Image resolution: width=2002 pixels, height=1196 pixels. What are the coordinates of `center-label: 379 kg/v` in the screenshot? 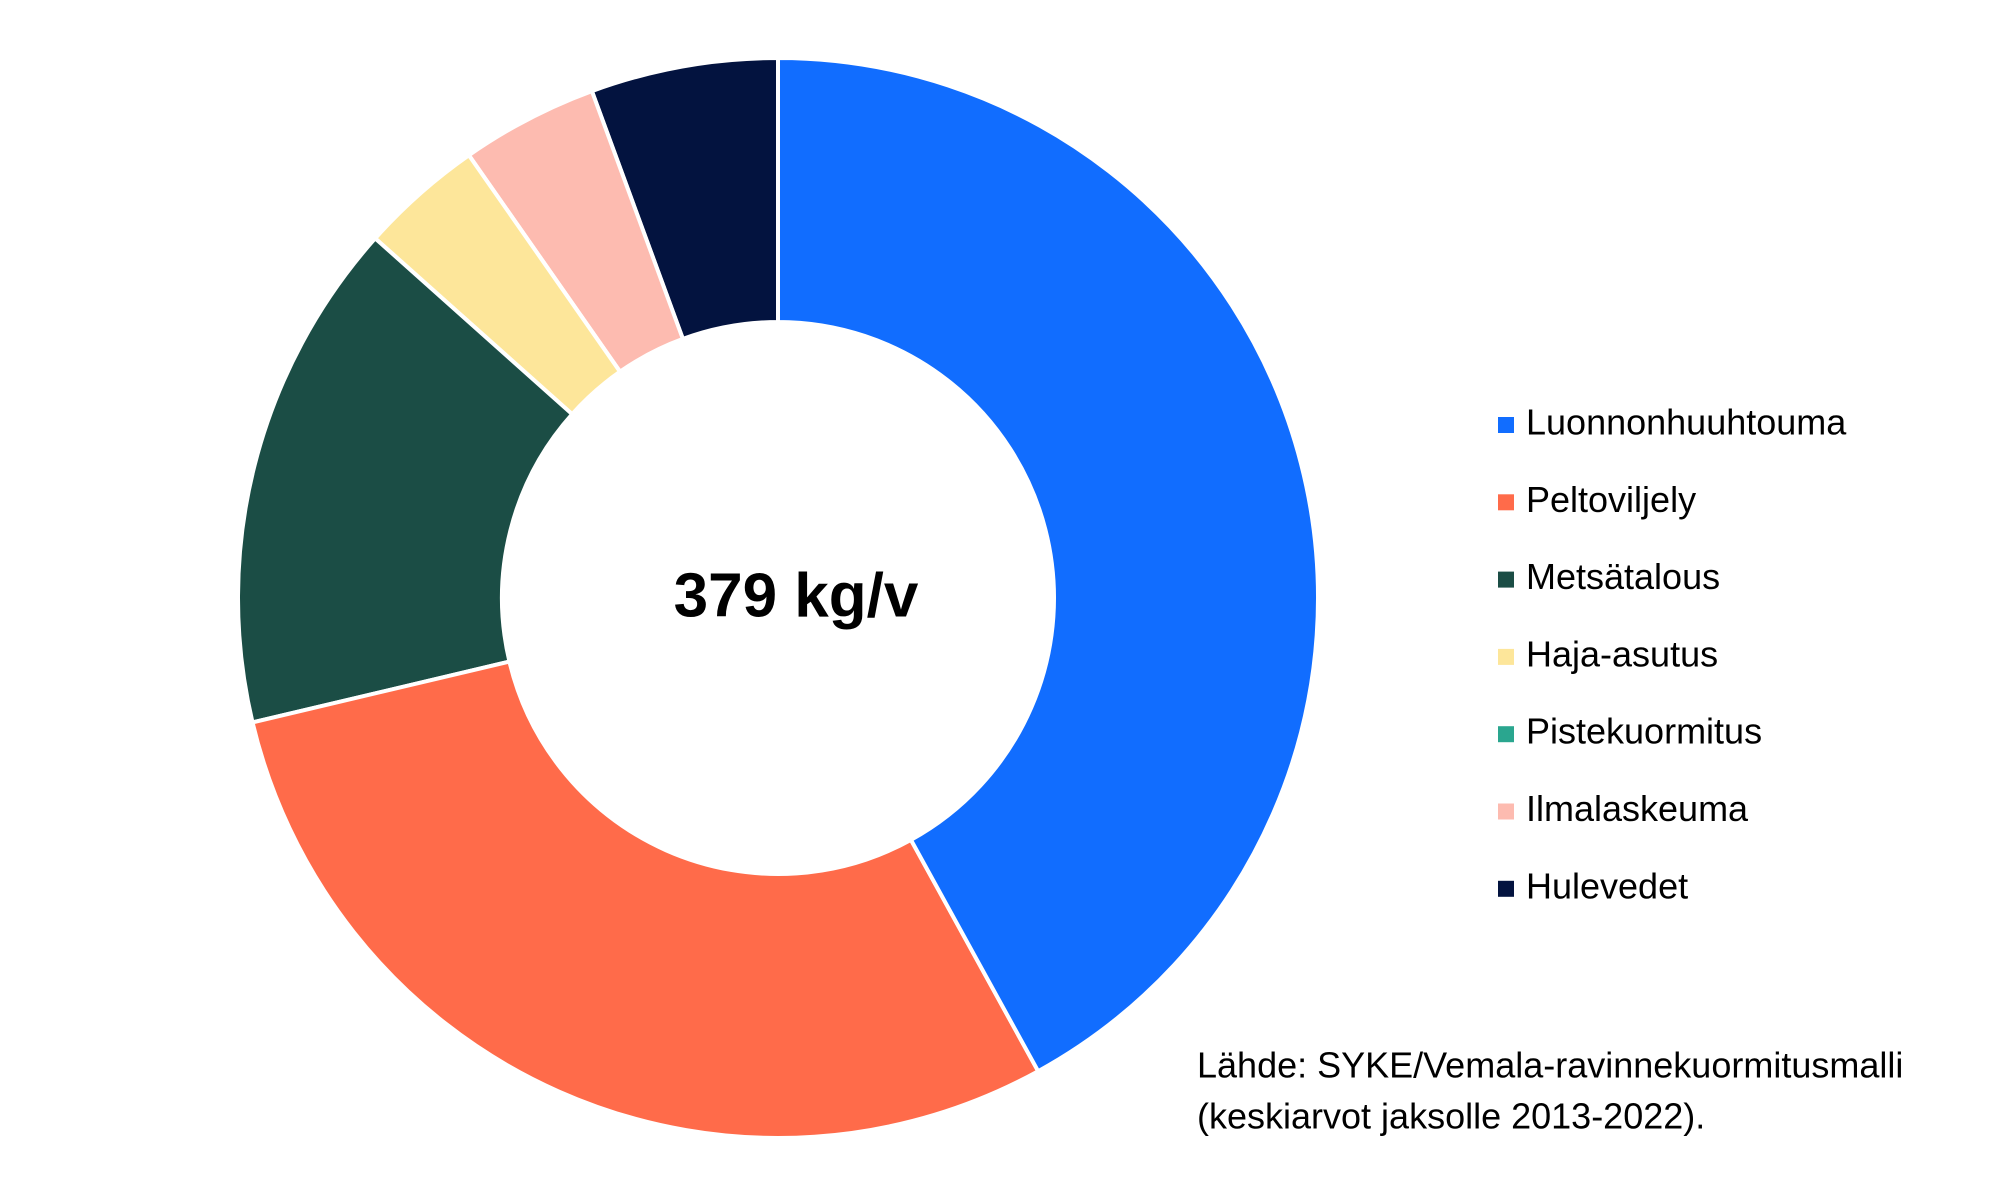 It's located at (796, 595).